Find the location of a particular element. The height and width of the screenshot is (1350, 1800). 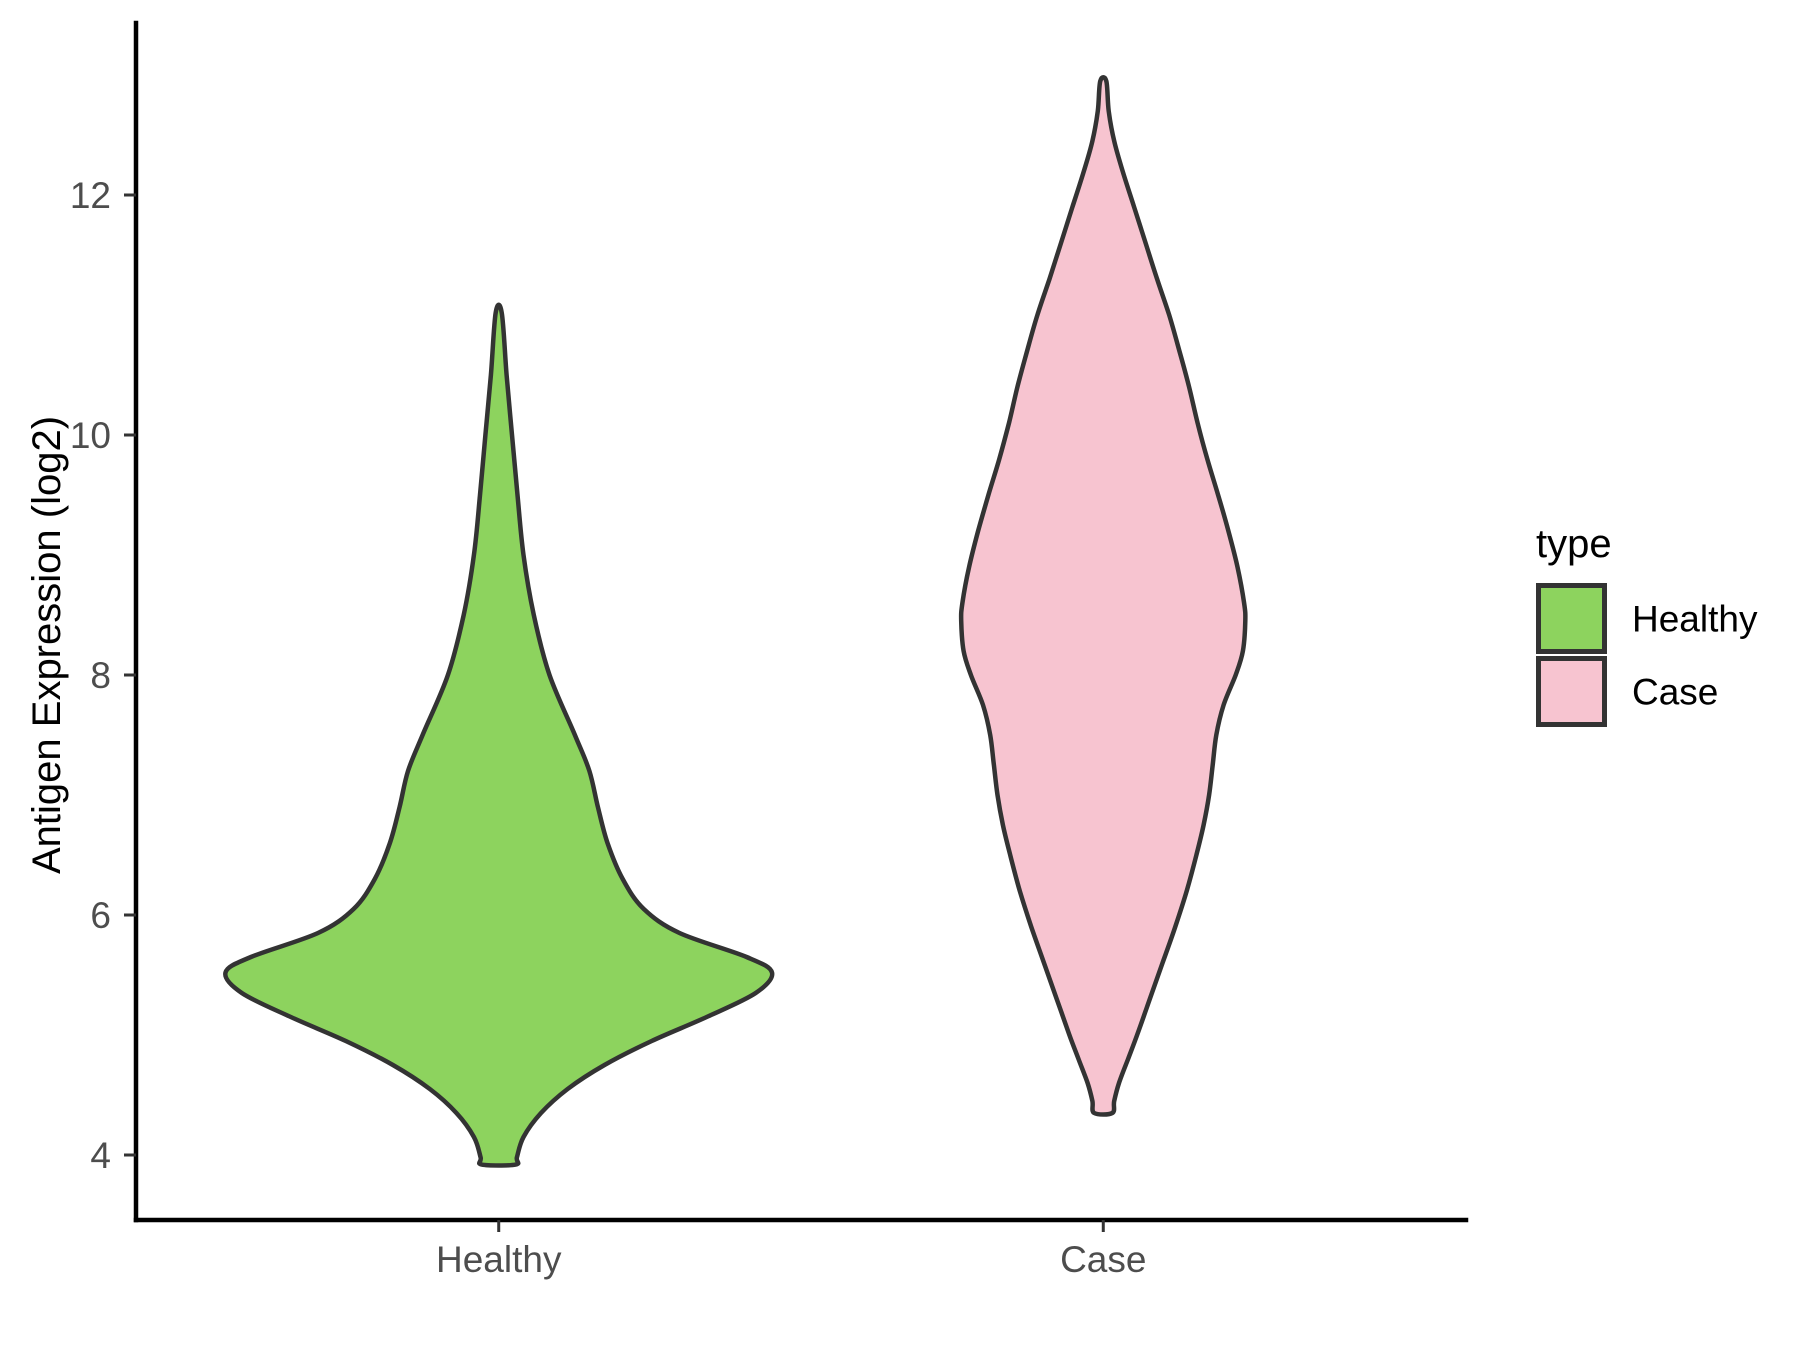

legend-key-healthy is located at coordinates (1571, 618).